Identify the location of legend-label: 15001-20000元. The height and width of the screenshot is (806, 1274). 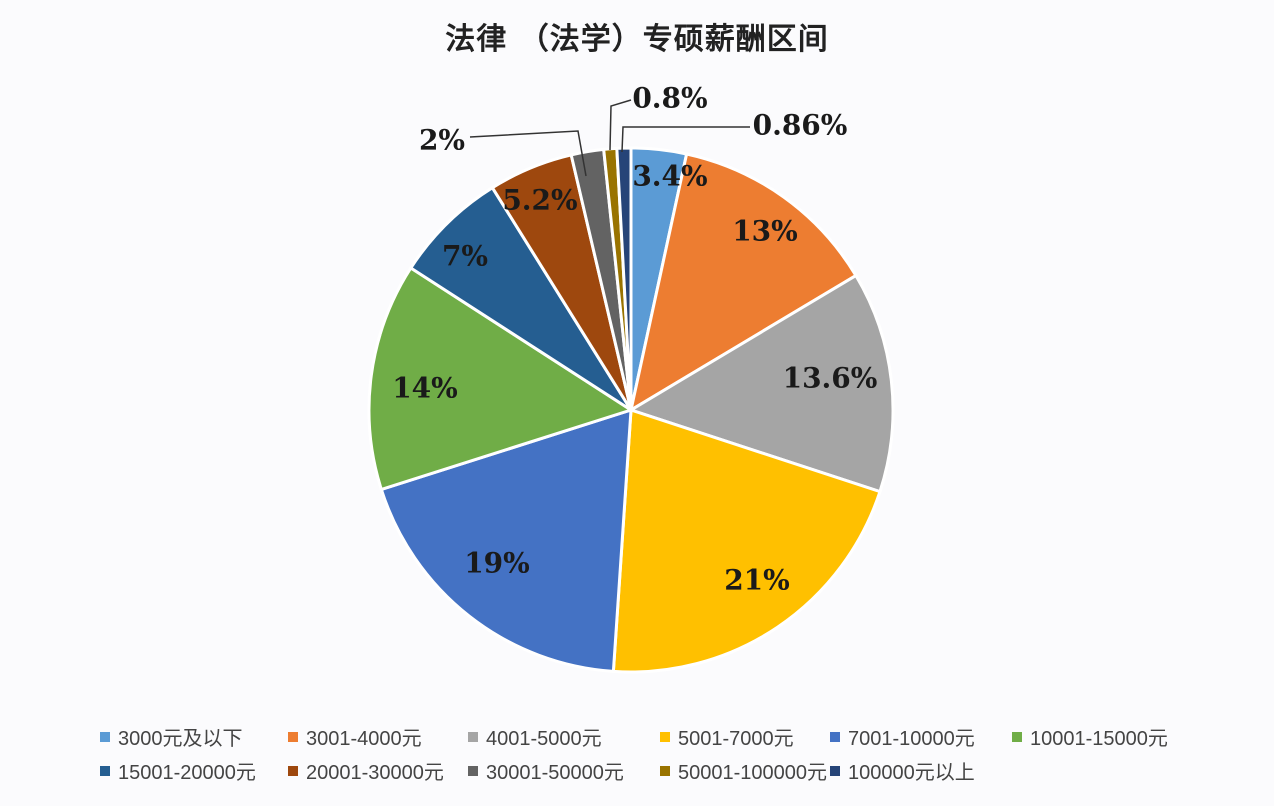
(187, 773).